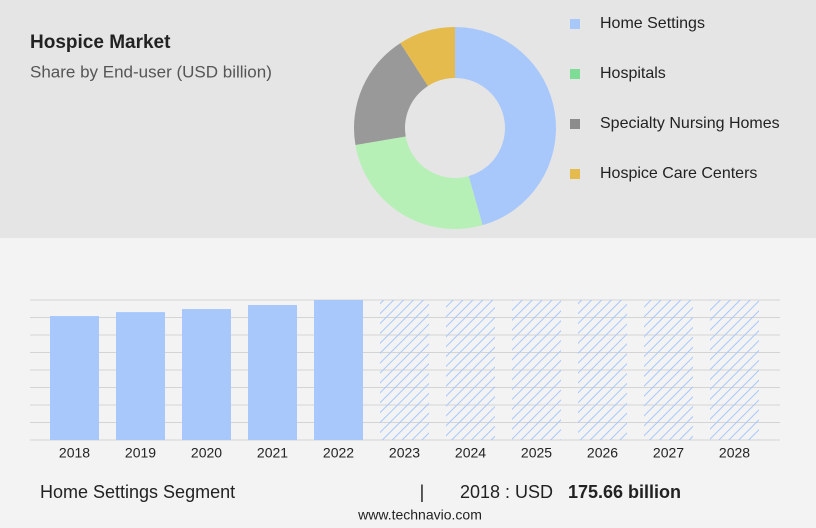 The image size is (816, 528). What do you see at coordinates (470, 453) in the screenshot?
I see `x-tick-label: 2024` at bounding box center [470, 453].